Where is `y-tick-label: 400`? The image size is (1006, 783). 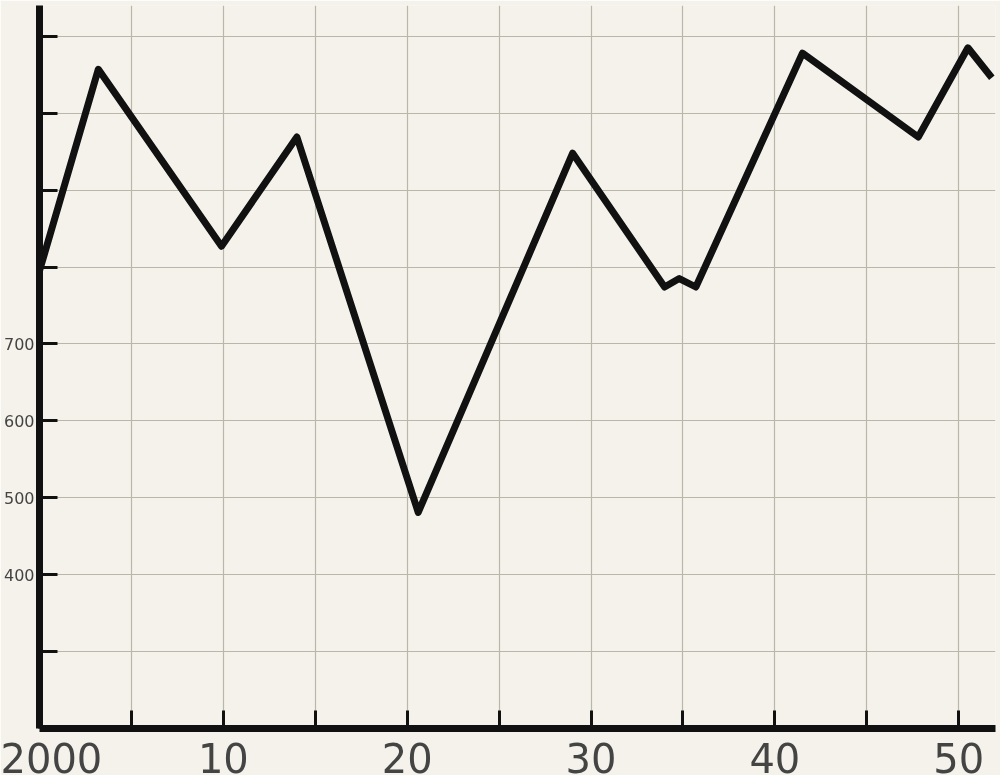 y-tick-label: 400 is located at coordinates (19, 575).